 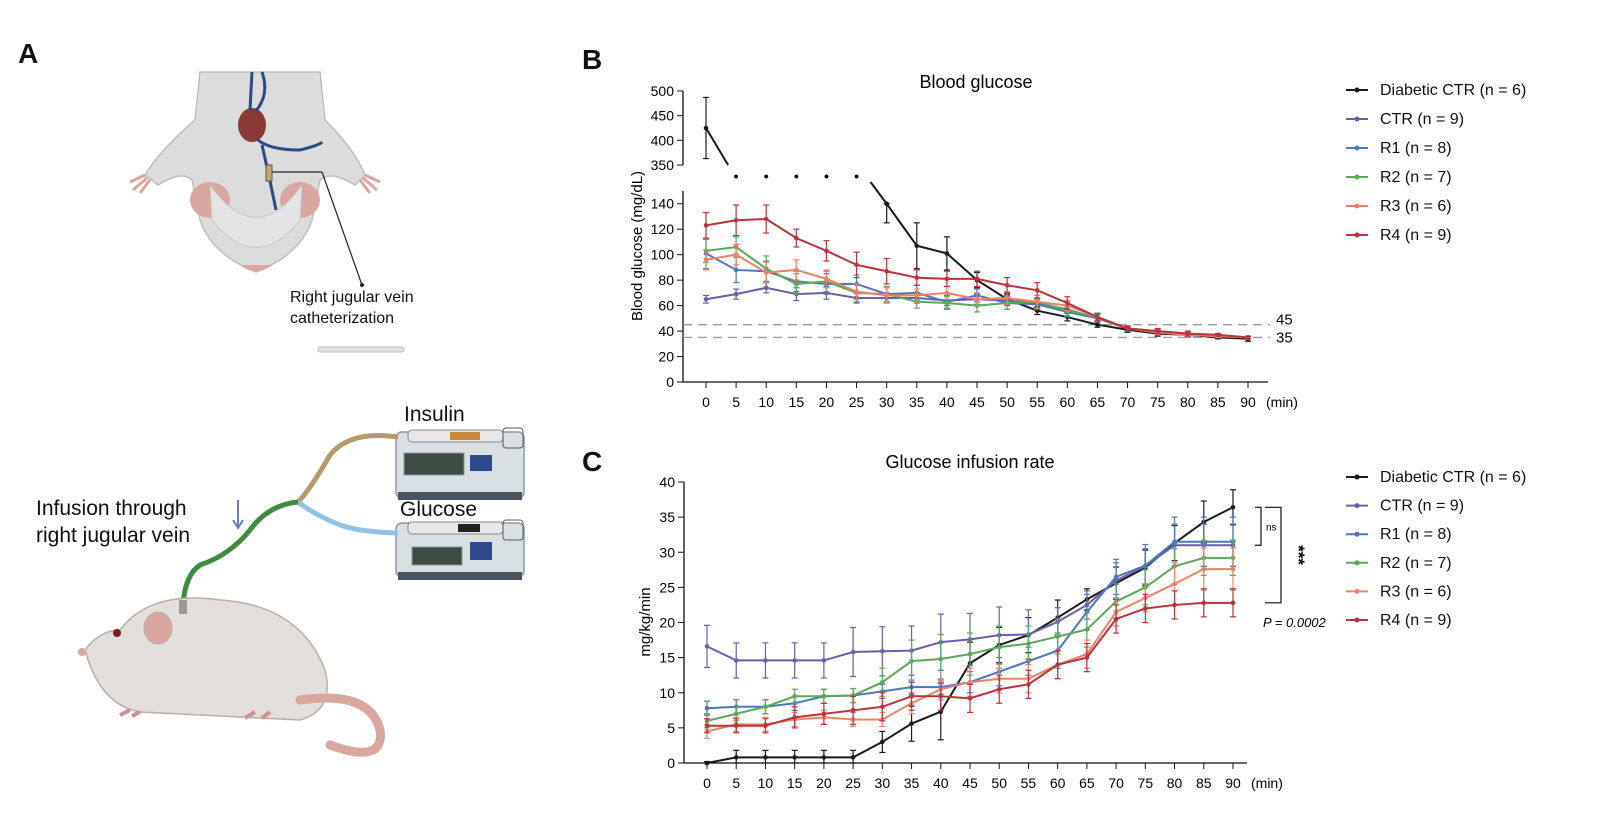 What do you see at coordinates (736, 176) in the screenshot?
I see `significance-marker: •` at bounding box center [736, 176].